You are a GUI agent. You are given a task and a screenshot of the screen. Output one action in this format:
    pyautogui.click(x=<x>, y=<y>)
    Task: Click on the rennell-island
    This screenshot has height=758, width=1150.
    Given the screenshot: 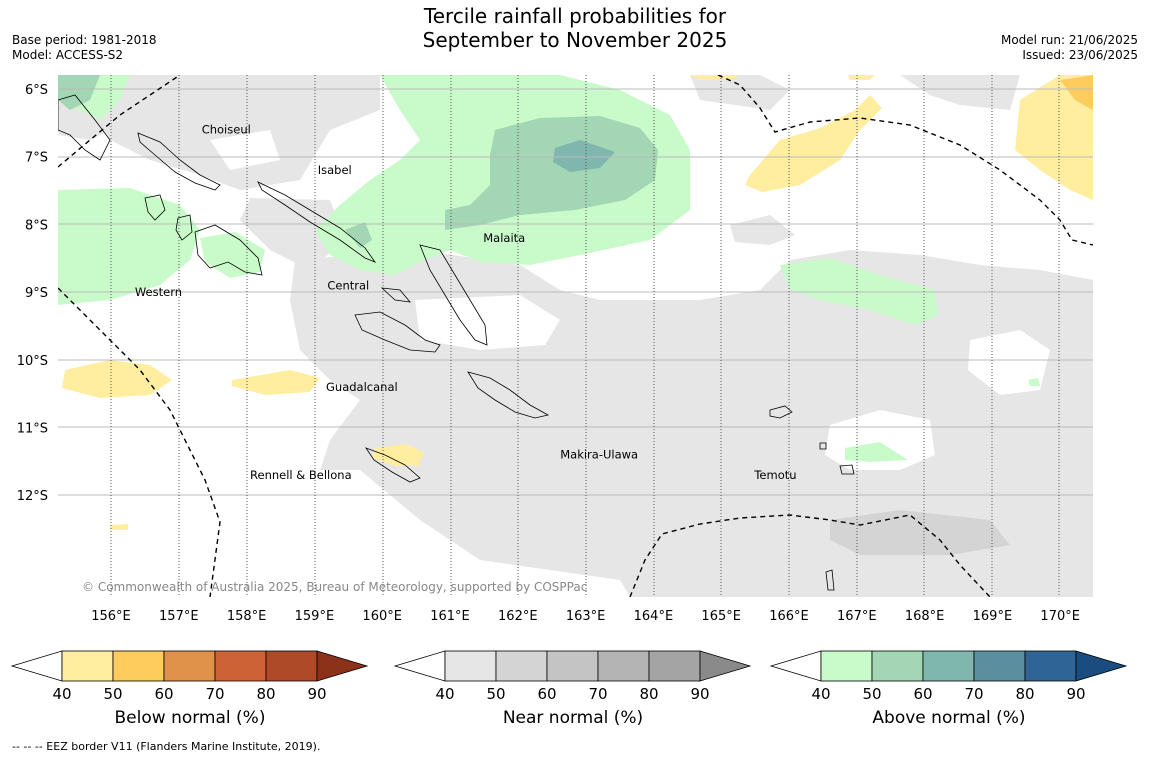 What is the action you would take?
    pyautogui.click(x=392, y=465)
    